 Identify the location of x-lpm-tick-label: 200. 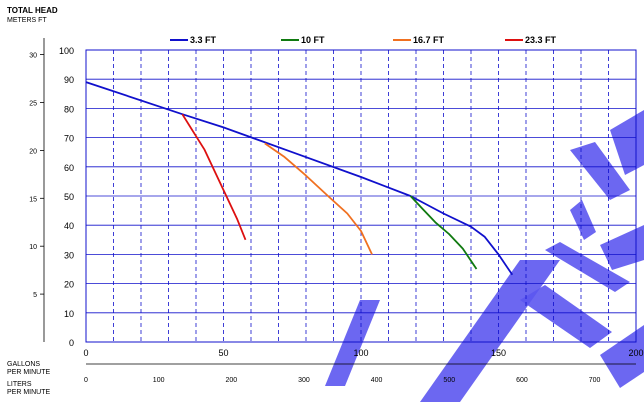
(231, 380).